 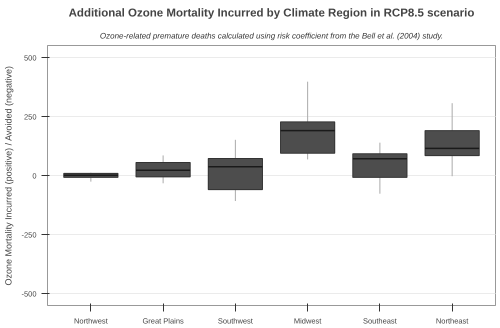 I want to click on y-axis-title: Ozone Mortality Incurred (positive) / Avoided (negative), so click(x=8, y=176).